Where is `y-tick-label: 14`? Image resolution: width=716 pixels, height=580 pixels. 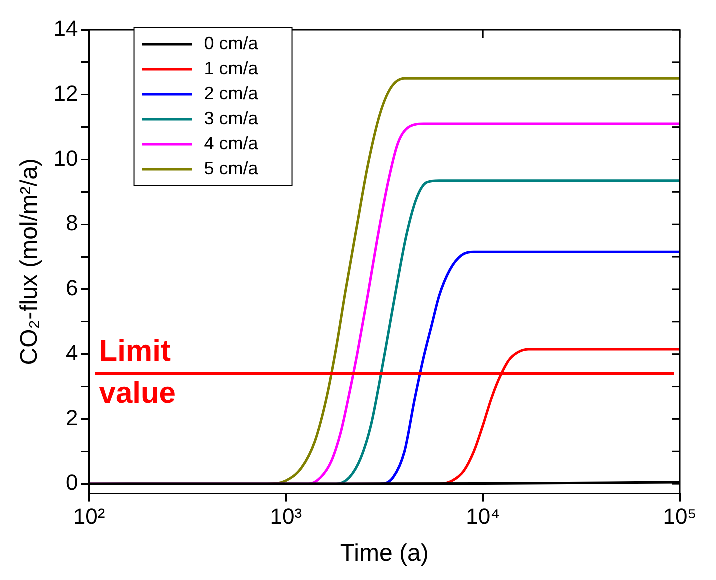
y-tick-label: 14 is located at coordinates (66, 29).